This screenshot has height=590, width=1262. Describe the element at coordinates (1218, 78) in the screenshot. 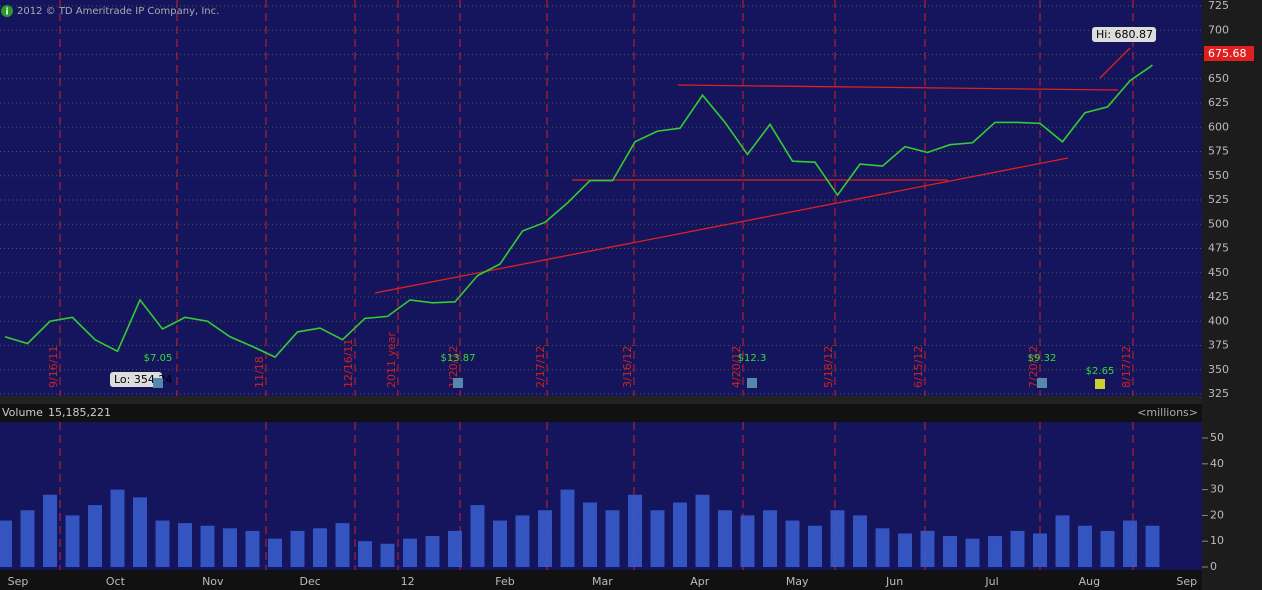

I see `y-tick-label: 650` at that location.